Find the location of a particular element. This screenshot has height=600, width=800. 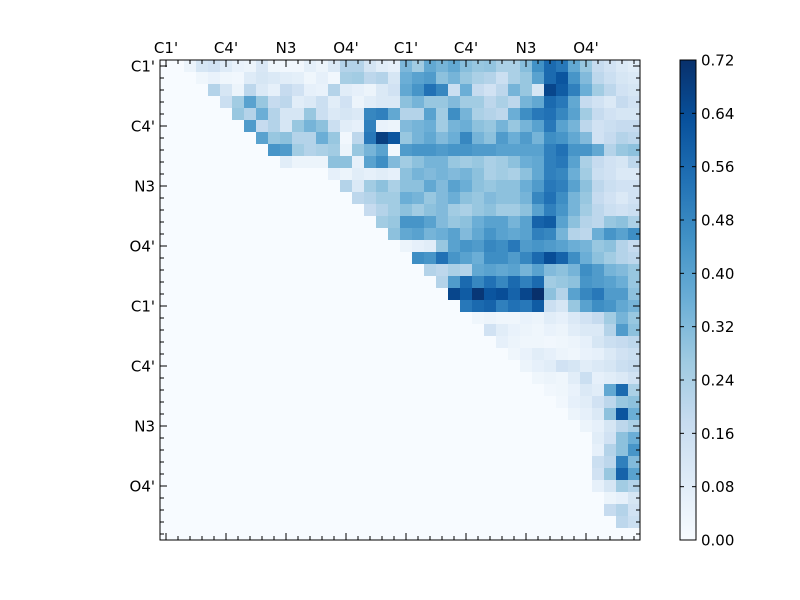

x-tick-labels: C1' C4' N3 O4' C1' C4' N3 O4' is located at coordinates (376, 48).